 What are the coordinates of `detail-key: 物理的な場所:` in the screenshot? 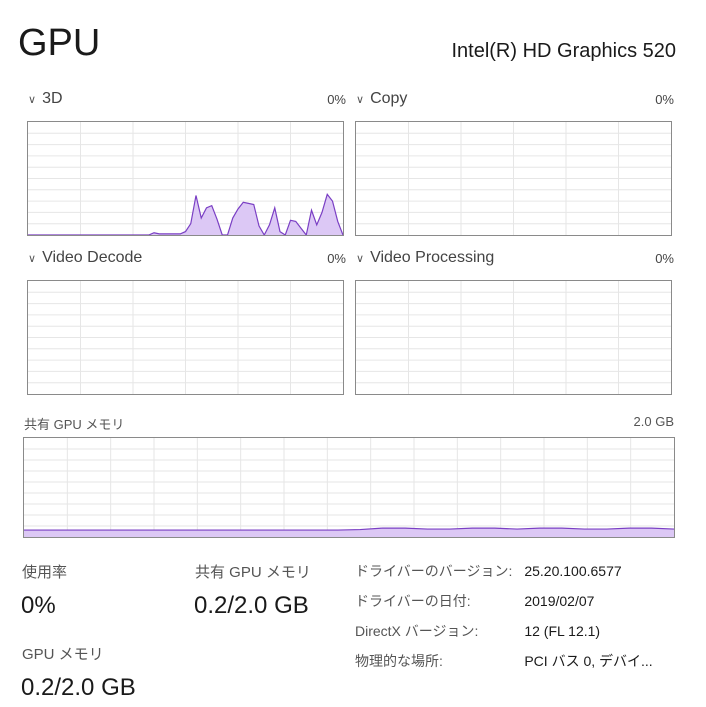 It's located at (399, 661).